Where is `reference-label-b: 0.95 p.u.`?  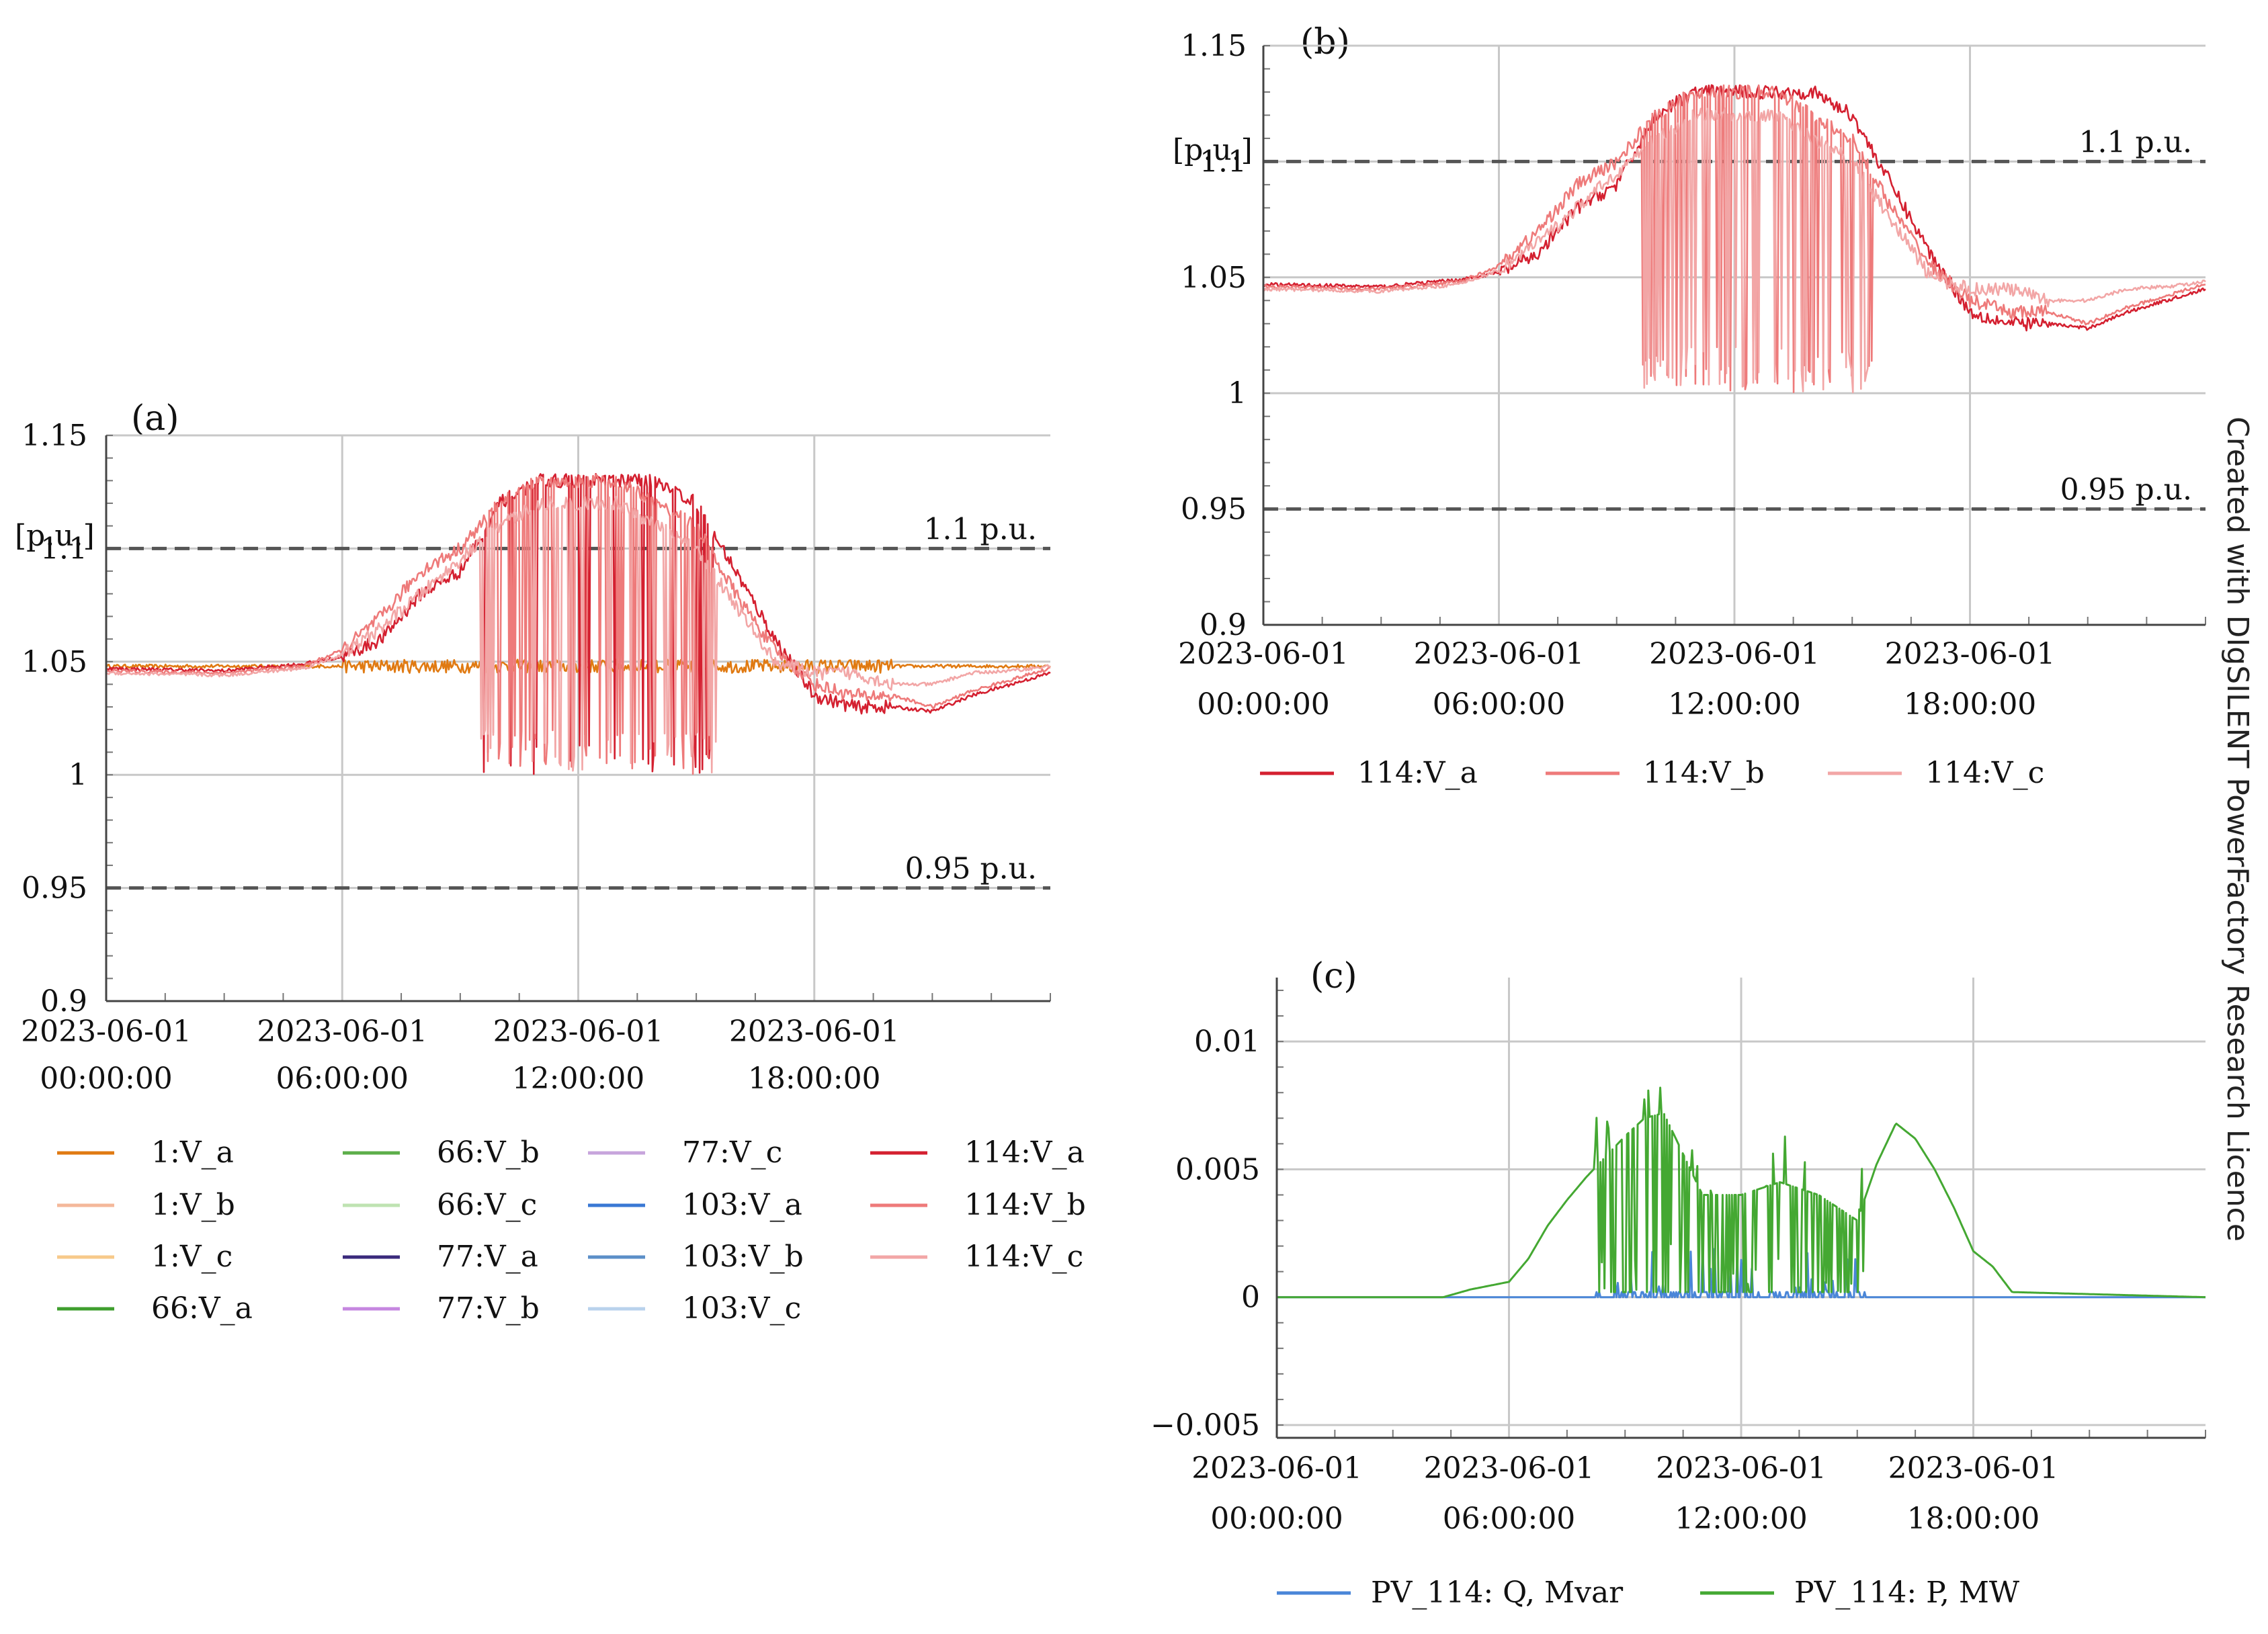 reference-label-b: 0.95 p.u. is located at coordinates (2126, 490).